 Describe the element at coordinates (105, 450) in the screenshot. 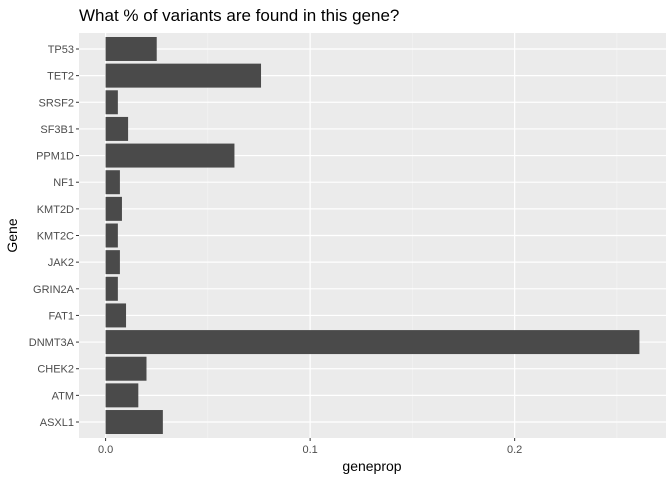

I see `x-tick-label: 0.0` at that location.